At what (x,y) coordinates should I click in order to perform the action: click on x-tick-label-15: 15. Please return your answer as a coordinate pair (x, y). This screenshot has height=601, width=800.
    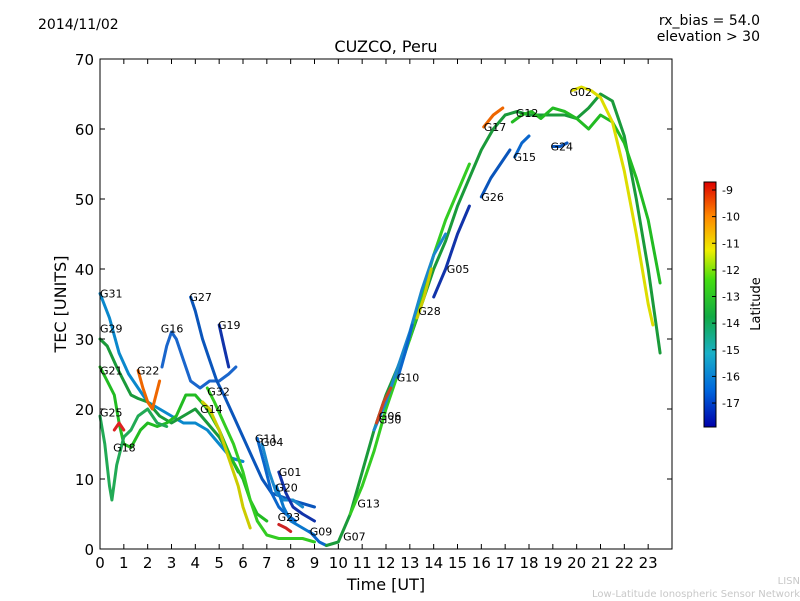
    Looking at the image, I should click on (457, 563).